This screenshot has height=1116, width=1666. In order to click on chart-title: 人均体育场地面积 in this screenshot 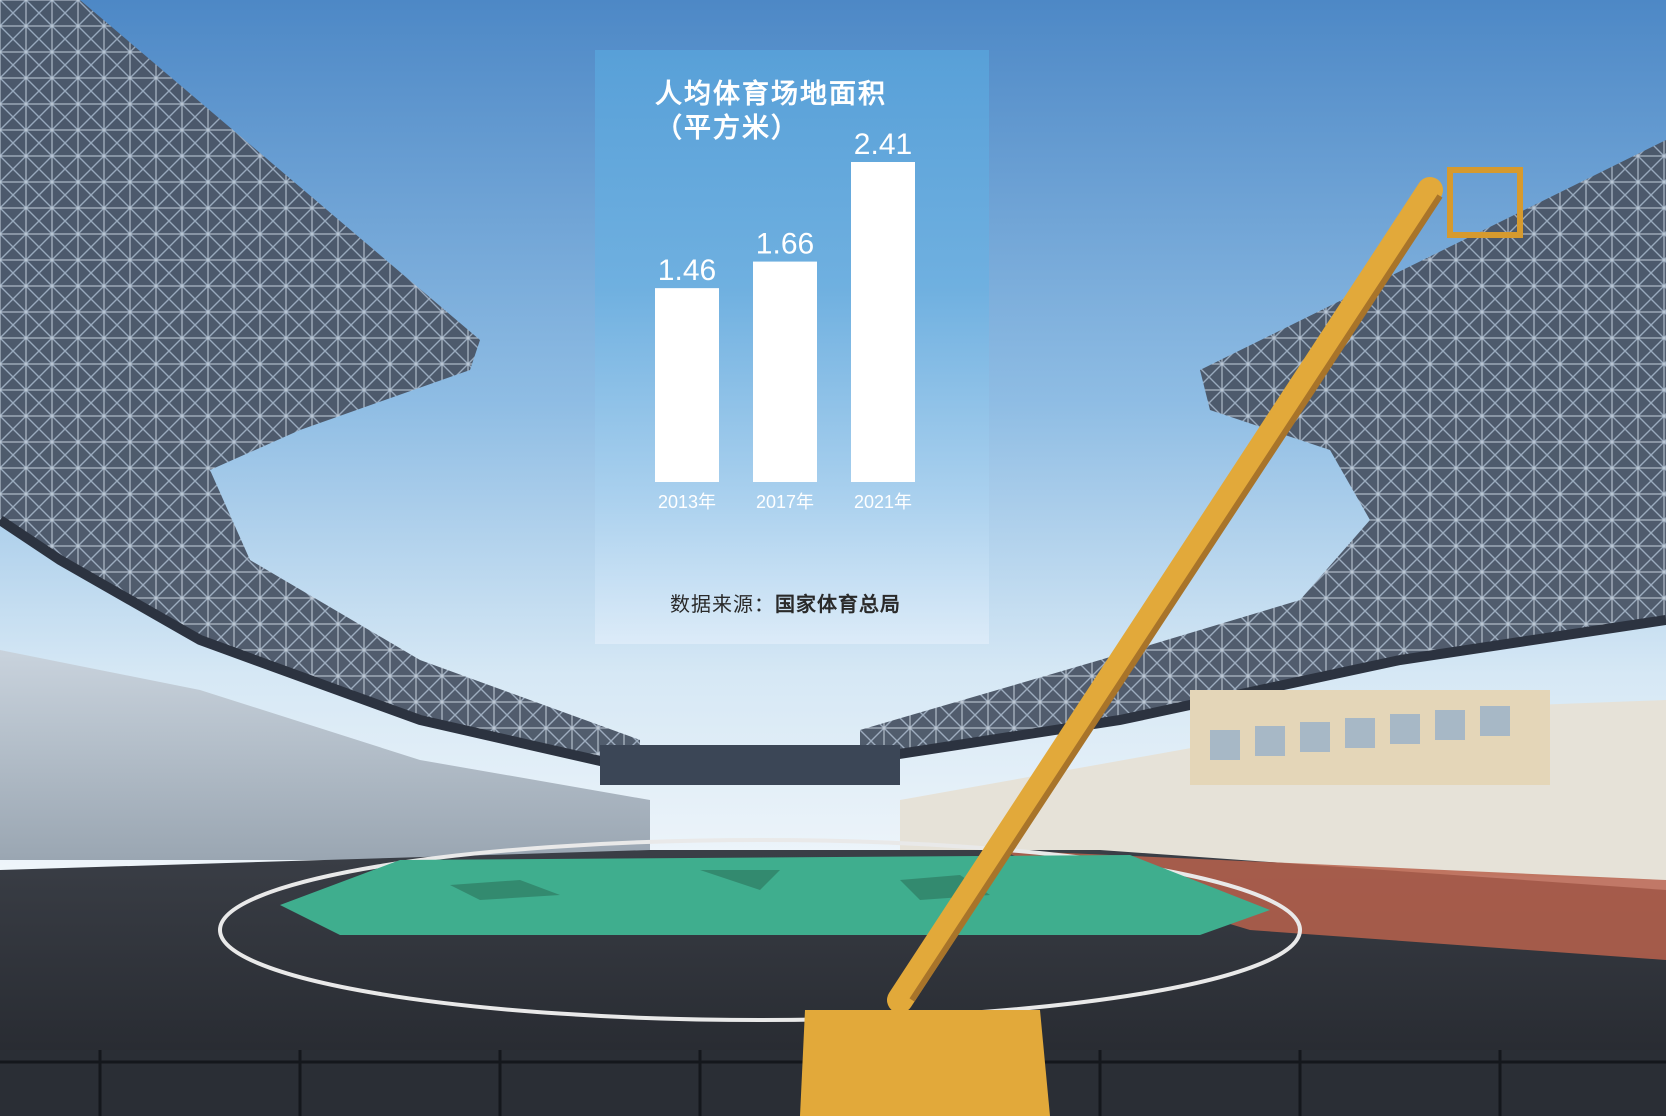, I will do `click(771, 94)`.